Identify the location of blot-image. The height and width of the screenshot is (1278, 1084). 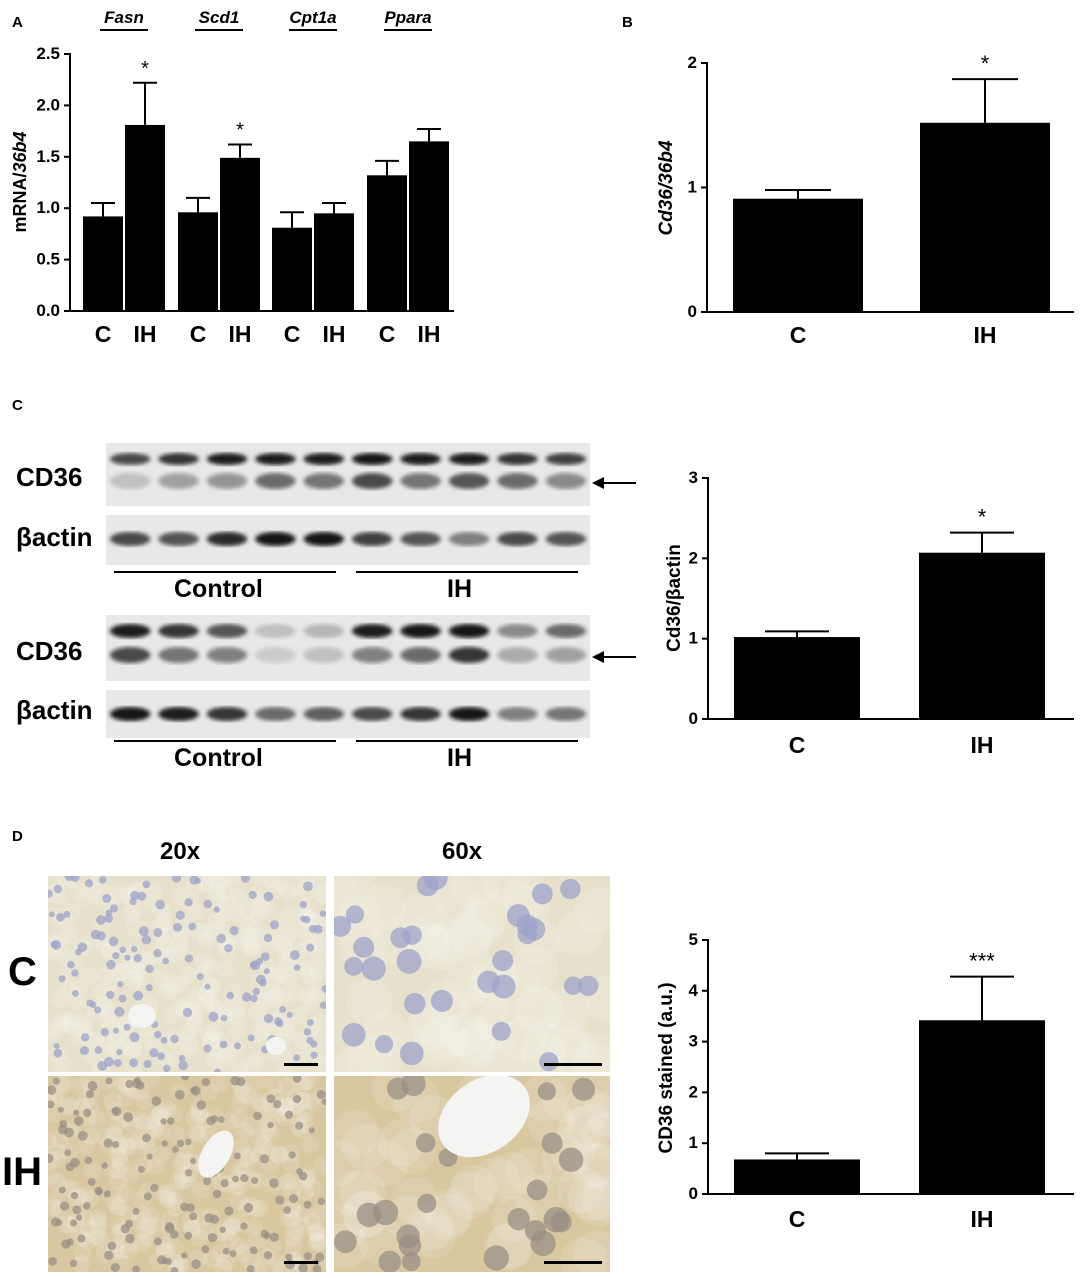
(348, 714).